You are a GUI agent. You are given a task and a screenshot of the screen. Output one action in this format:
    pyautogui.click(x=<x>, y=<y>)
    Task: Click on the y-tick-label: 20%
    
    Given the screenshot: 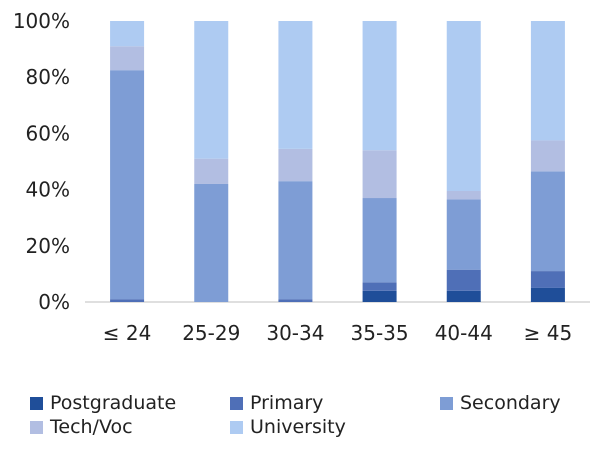 What is the action you would take?
    pyautogui.click(x=48, y=246)
    